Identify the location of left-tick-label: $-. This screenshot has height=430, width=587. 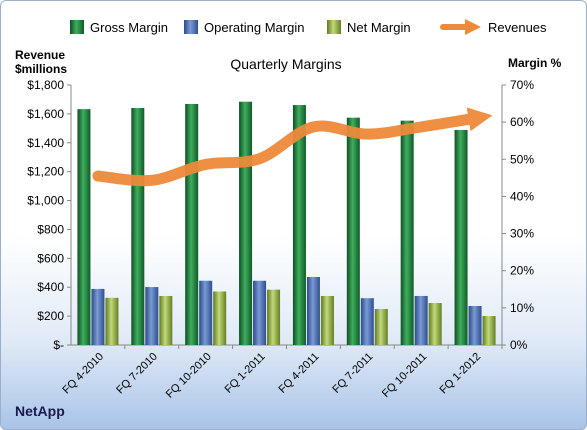
(58, 345).